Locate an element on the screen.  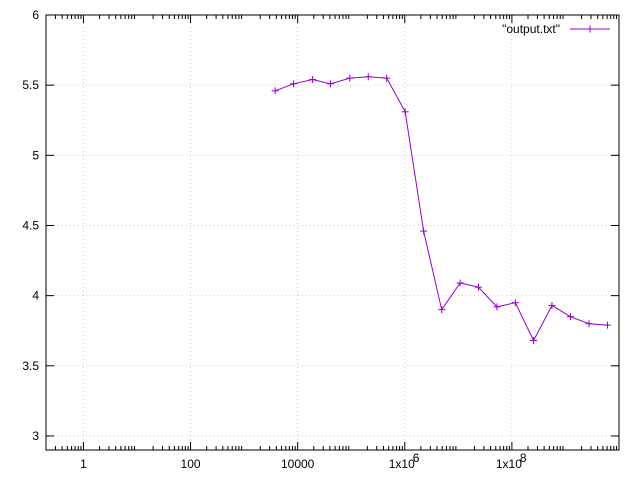
y-tick-label: 4 is located at coordinates (35, 296).